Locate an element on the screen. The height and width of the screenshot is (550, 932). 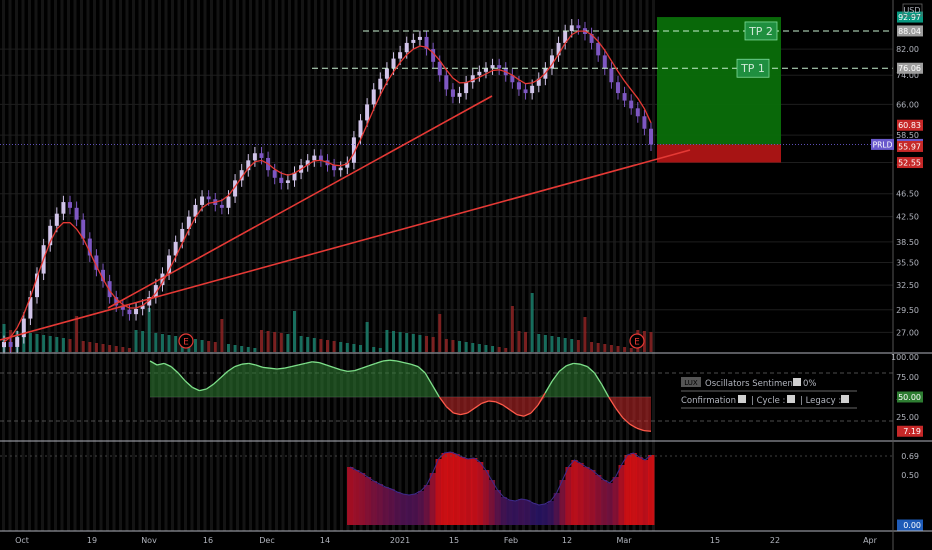
earnings-marker-1: E is located at coordinates (186, 341).